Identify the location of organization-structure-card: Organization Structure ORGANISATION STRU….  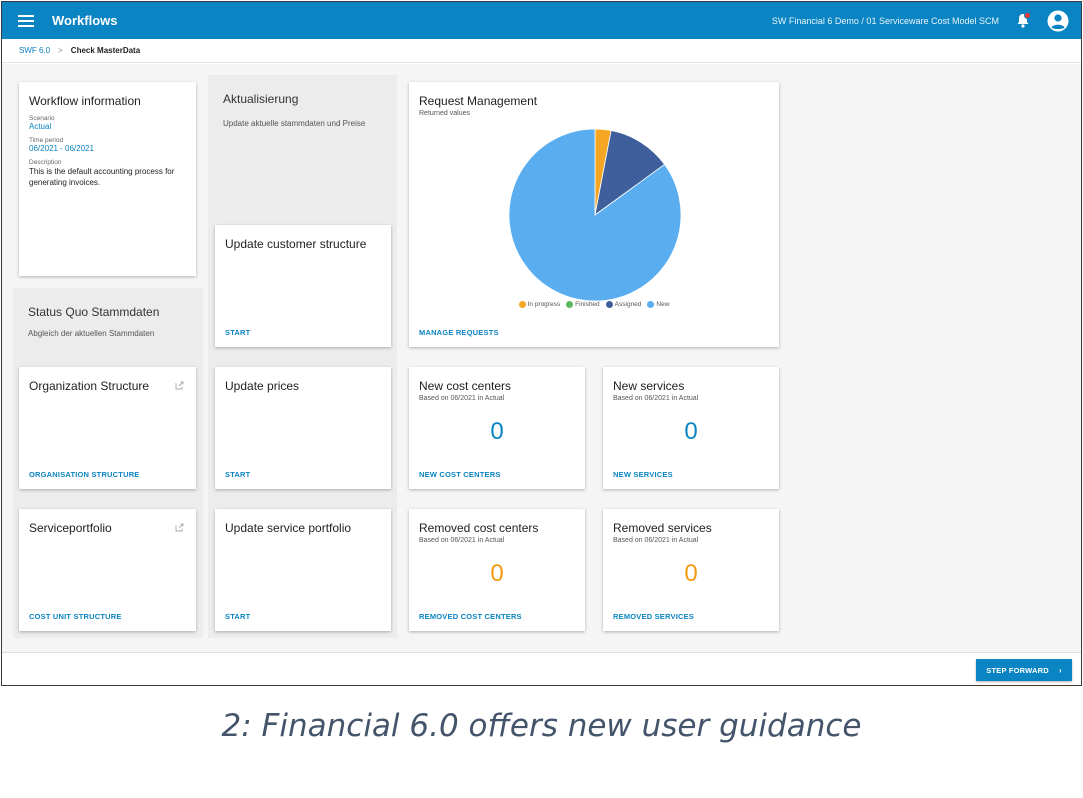
(107, 428).